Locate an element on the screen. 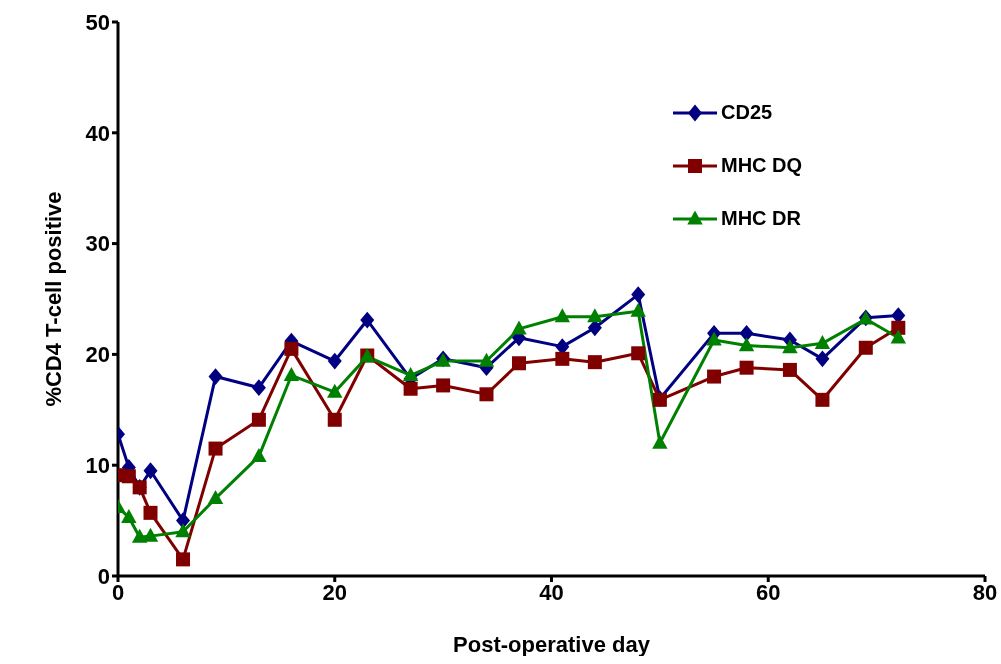 The width and height of the screenshot is (1001, 664). y-axis-title: %CD4 T-cell positive is located at coordinates (53, 299).